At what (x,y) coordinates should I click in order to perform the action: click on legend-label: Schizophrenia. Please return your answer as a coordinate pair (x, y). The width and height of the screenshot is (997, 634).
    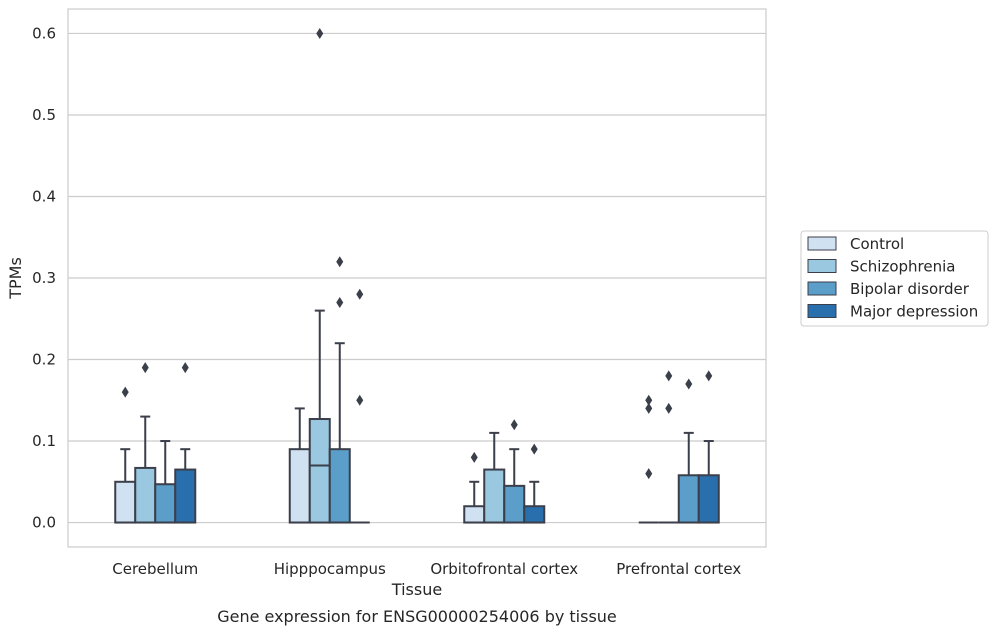
    Looking at the image, I should click on (902, 267).